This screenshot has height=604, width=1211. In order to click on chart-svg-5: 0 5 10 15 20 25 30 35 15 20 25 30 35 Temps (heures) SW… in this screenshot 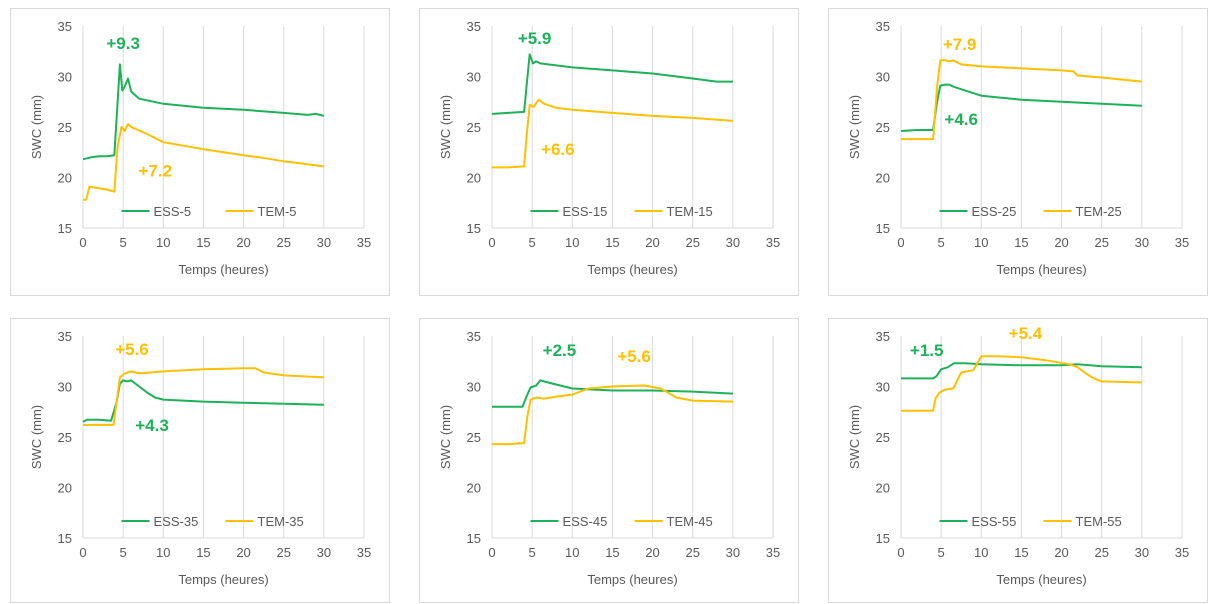, I will do `click(609, 458)`.